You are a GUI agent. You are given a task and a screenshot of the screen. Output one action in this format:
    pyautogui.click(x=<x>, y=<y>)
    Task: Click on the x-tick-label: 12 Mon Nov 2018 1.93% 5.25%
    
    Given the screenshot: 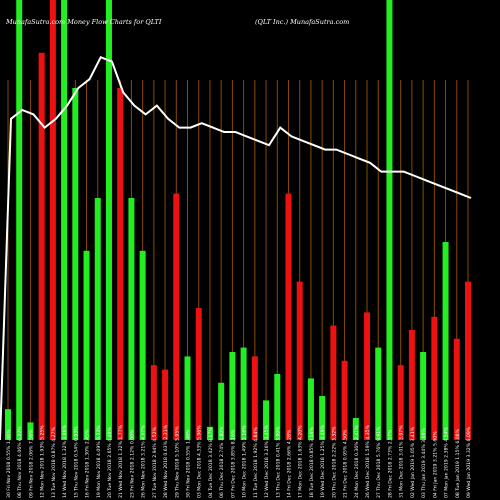 What is the action you would take?
    pyautogui.click(x=43, y=461)
    